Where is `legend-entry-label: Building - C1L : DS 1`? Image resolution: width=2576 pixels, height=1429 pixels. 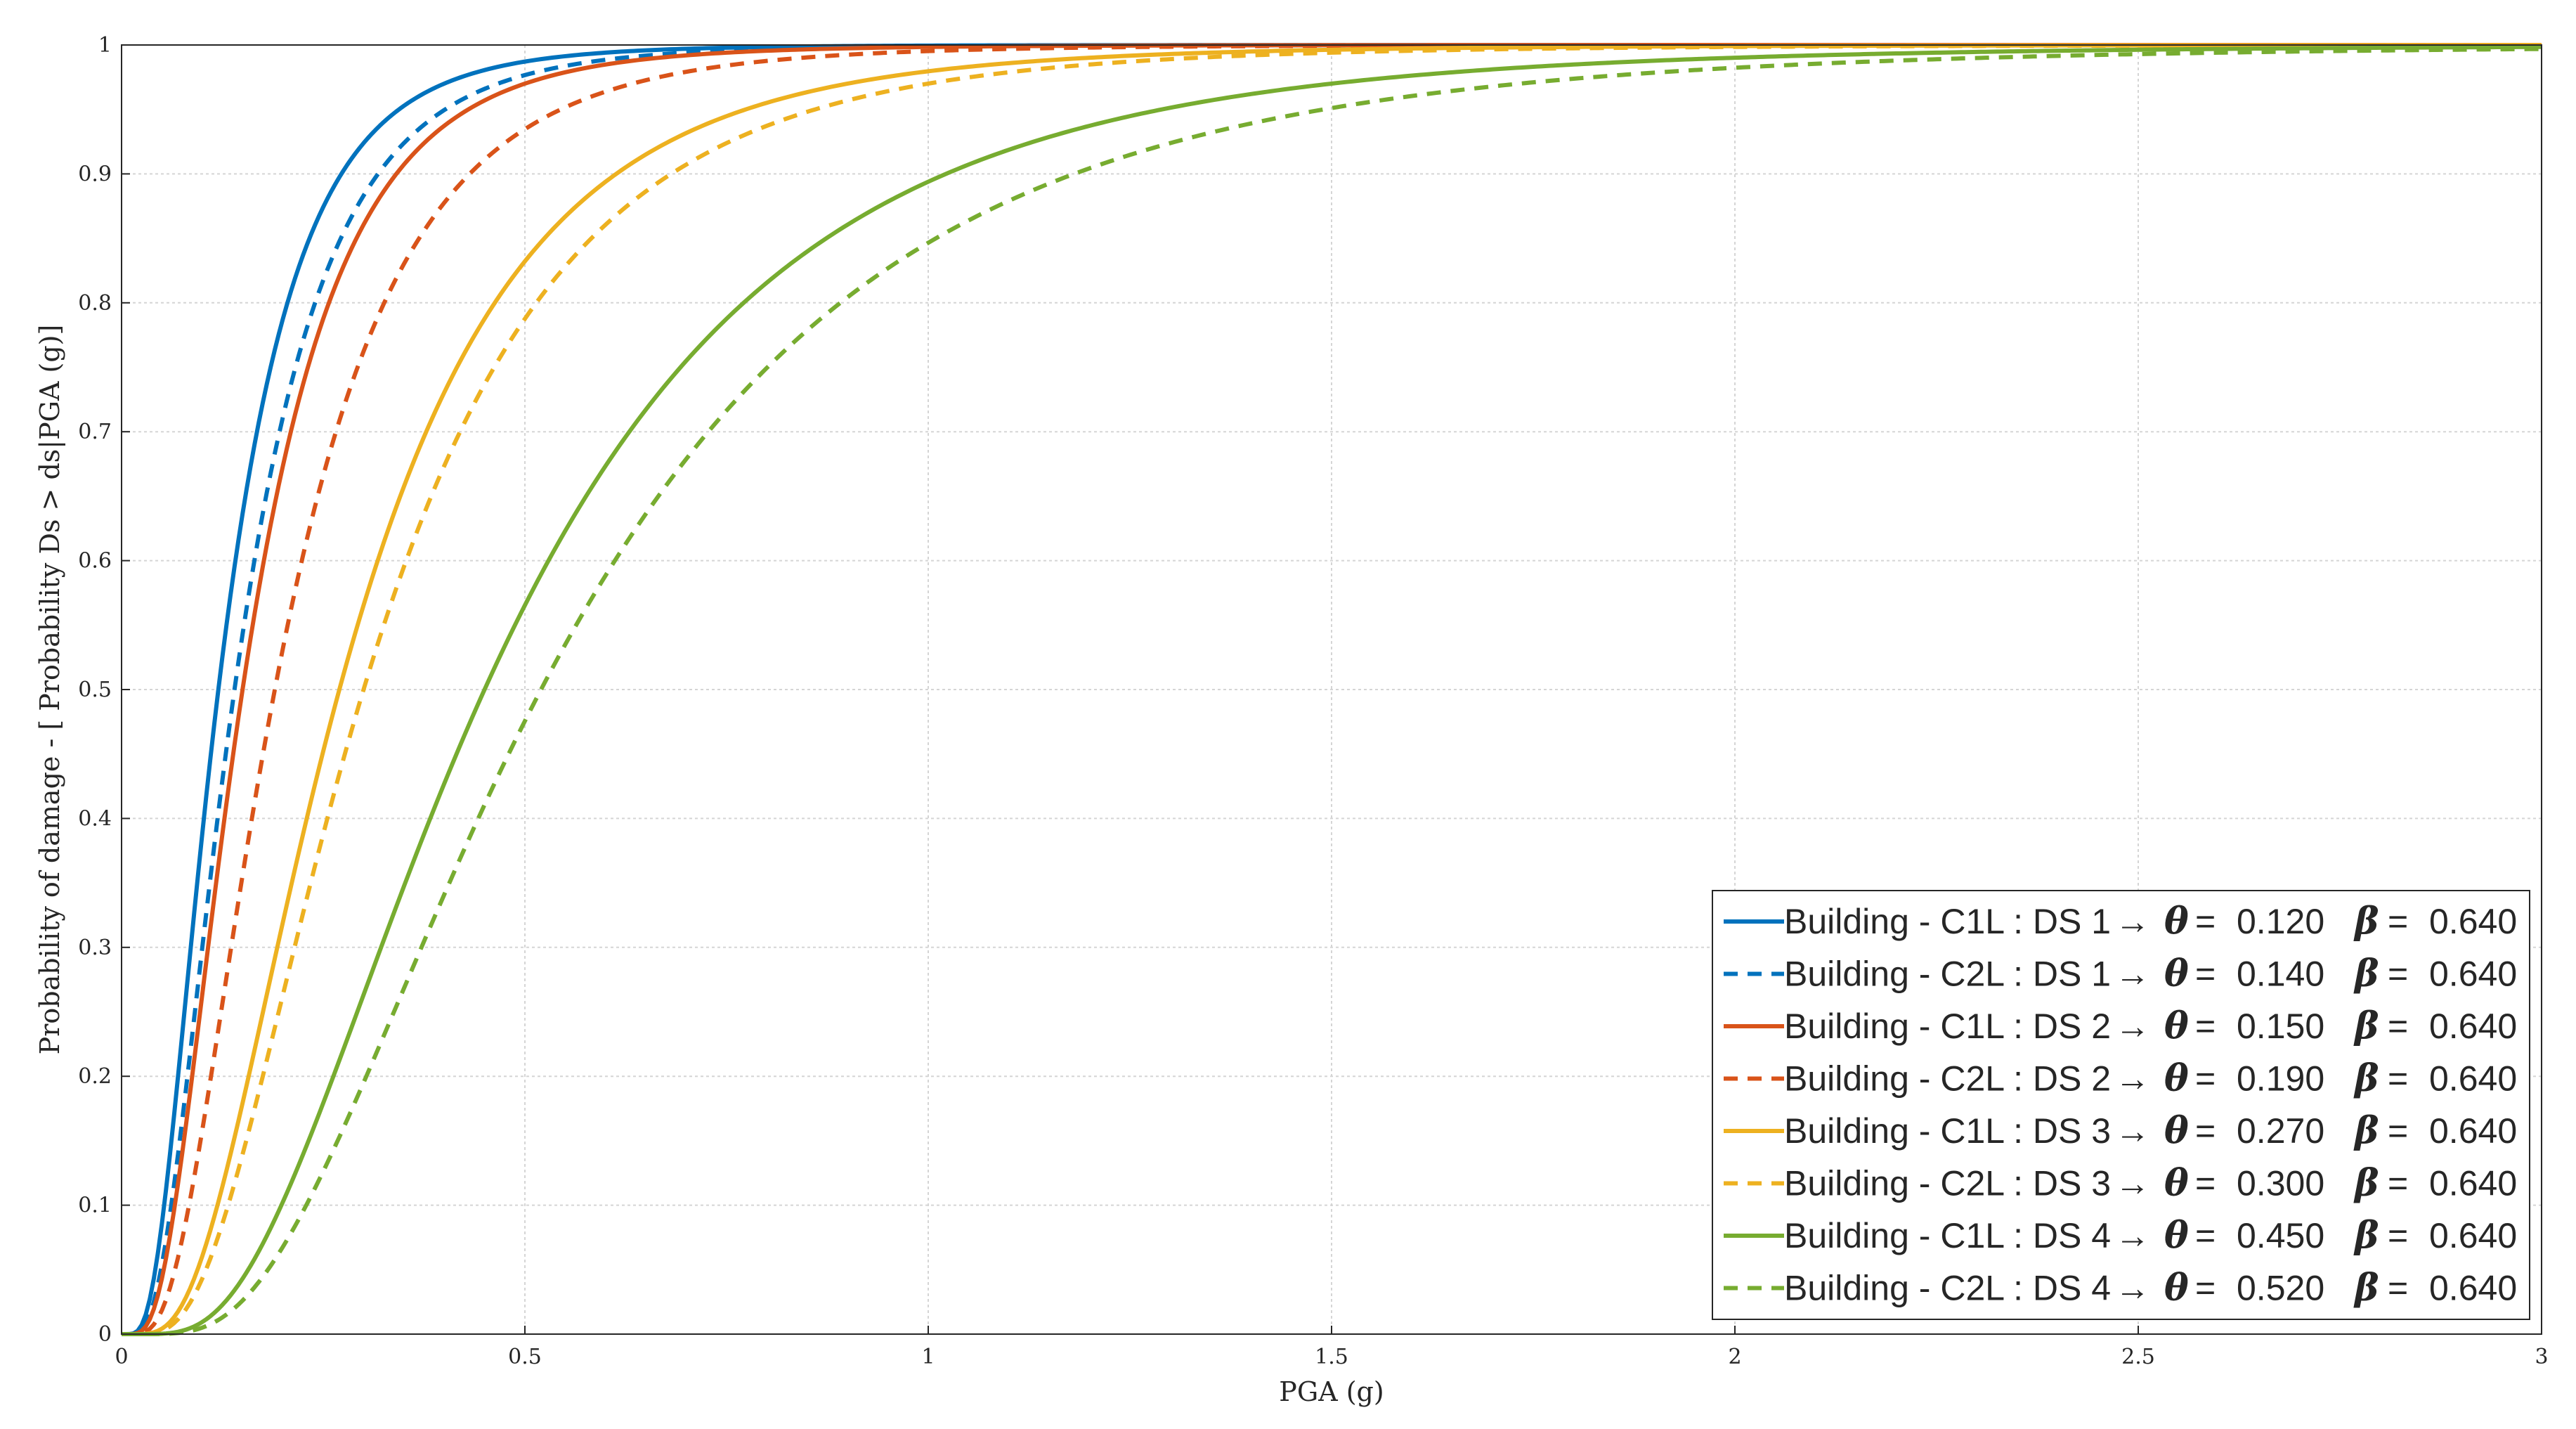 legend-entry-label: Building - C1L : DS 1 is located at coordinates (1947, 921).